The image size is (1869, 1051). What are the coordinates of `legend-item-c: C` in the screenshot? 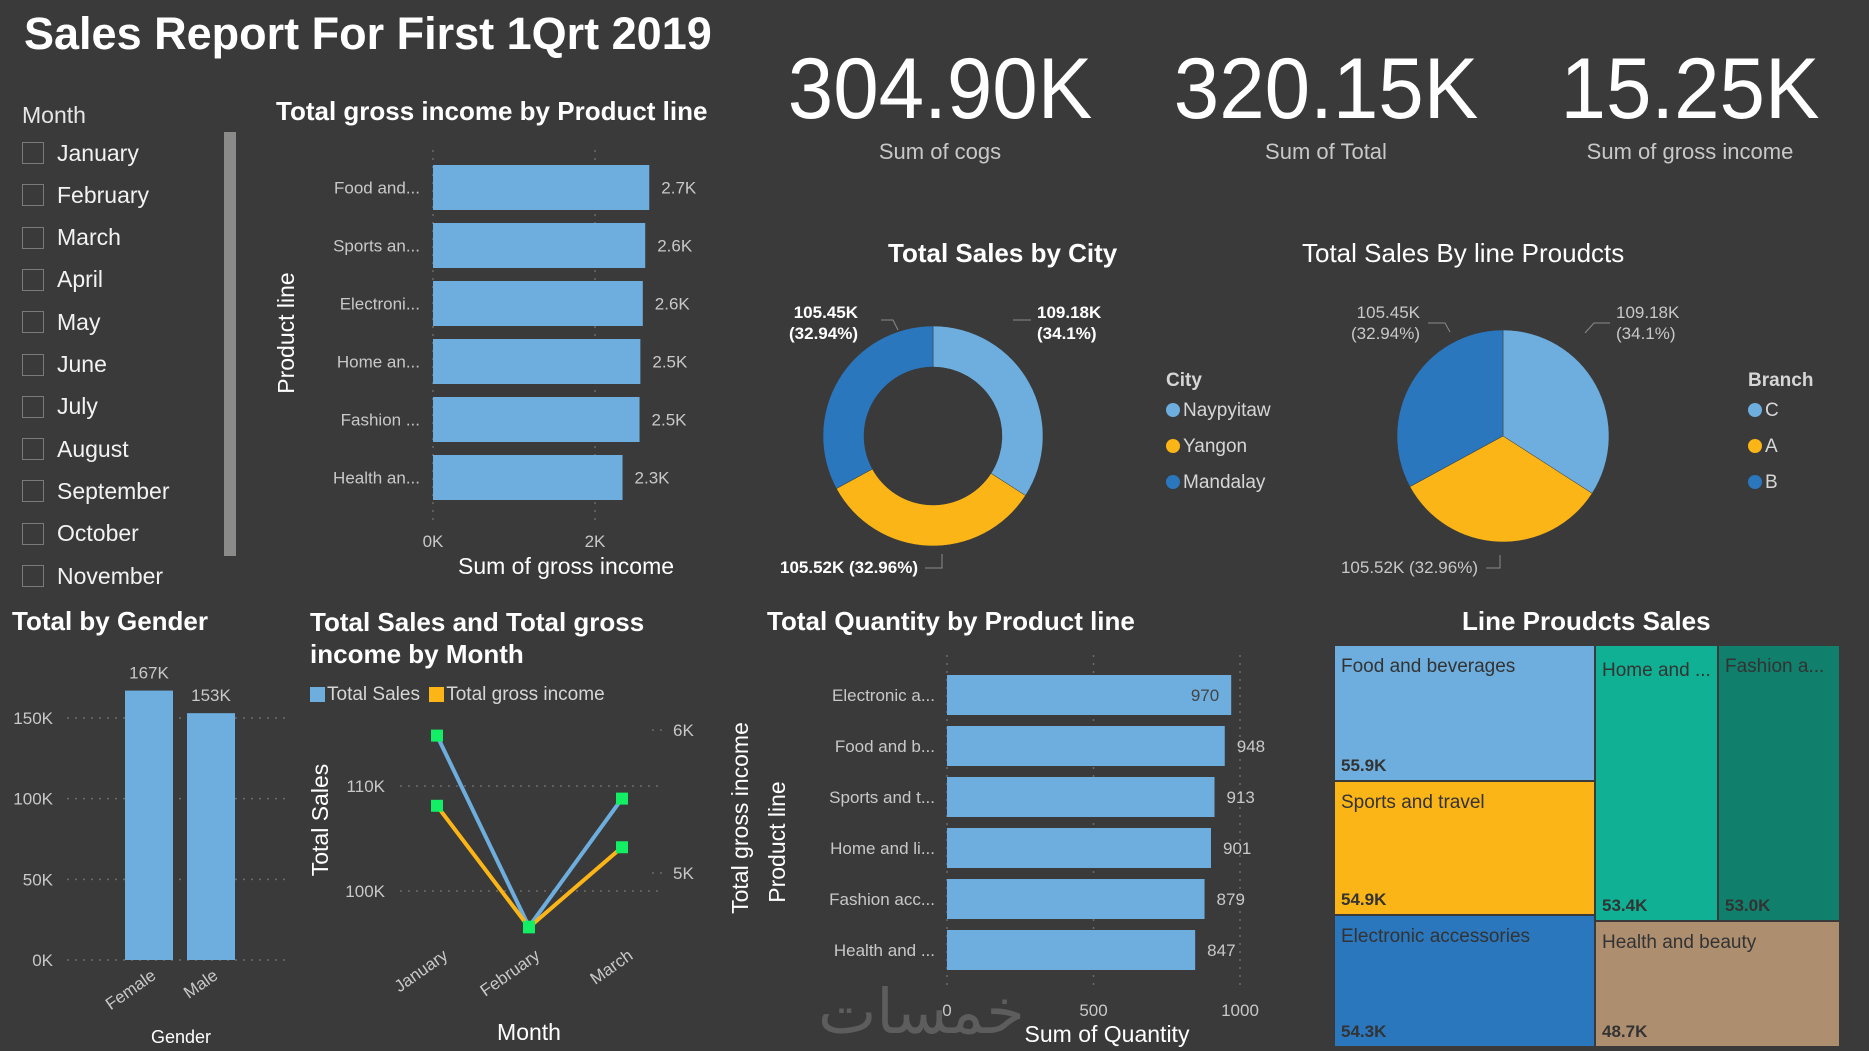 It's located at (1780, 418).